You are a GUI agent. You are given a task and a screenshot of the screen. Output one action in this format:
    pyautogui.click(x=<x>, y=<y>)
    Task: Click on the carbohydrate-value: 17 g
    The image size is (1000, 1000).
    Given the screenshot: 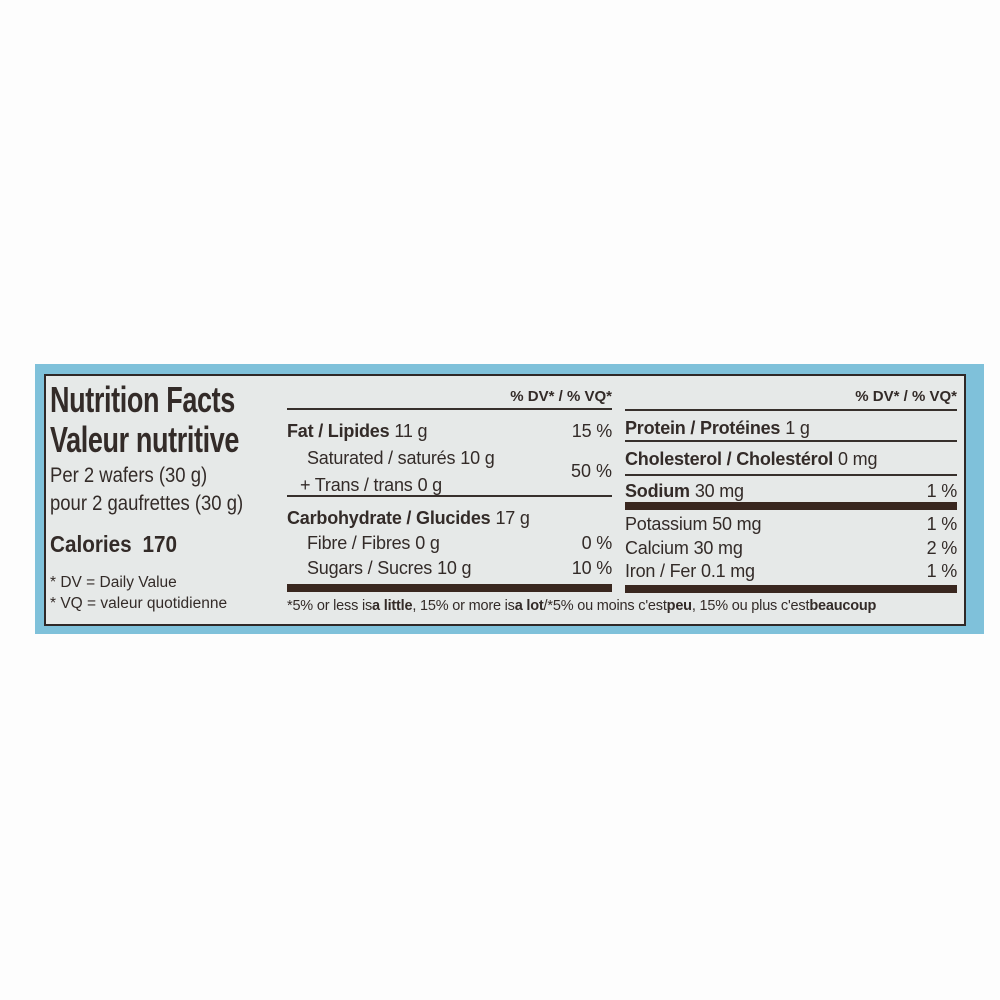 What is the action you would take?
    pyautogui.click(x=512, y=517)
    